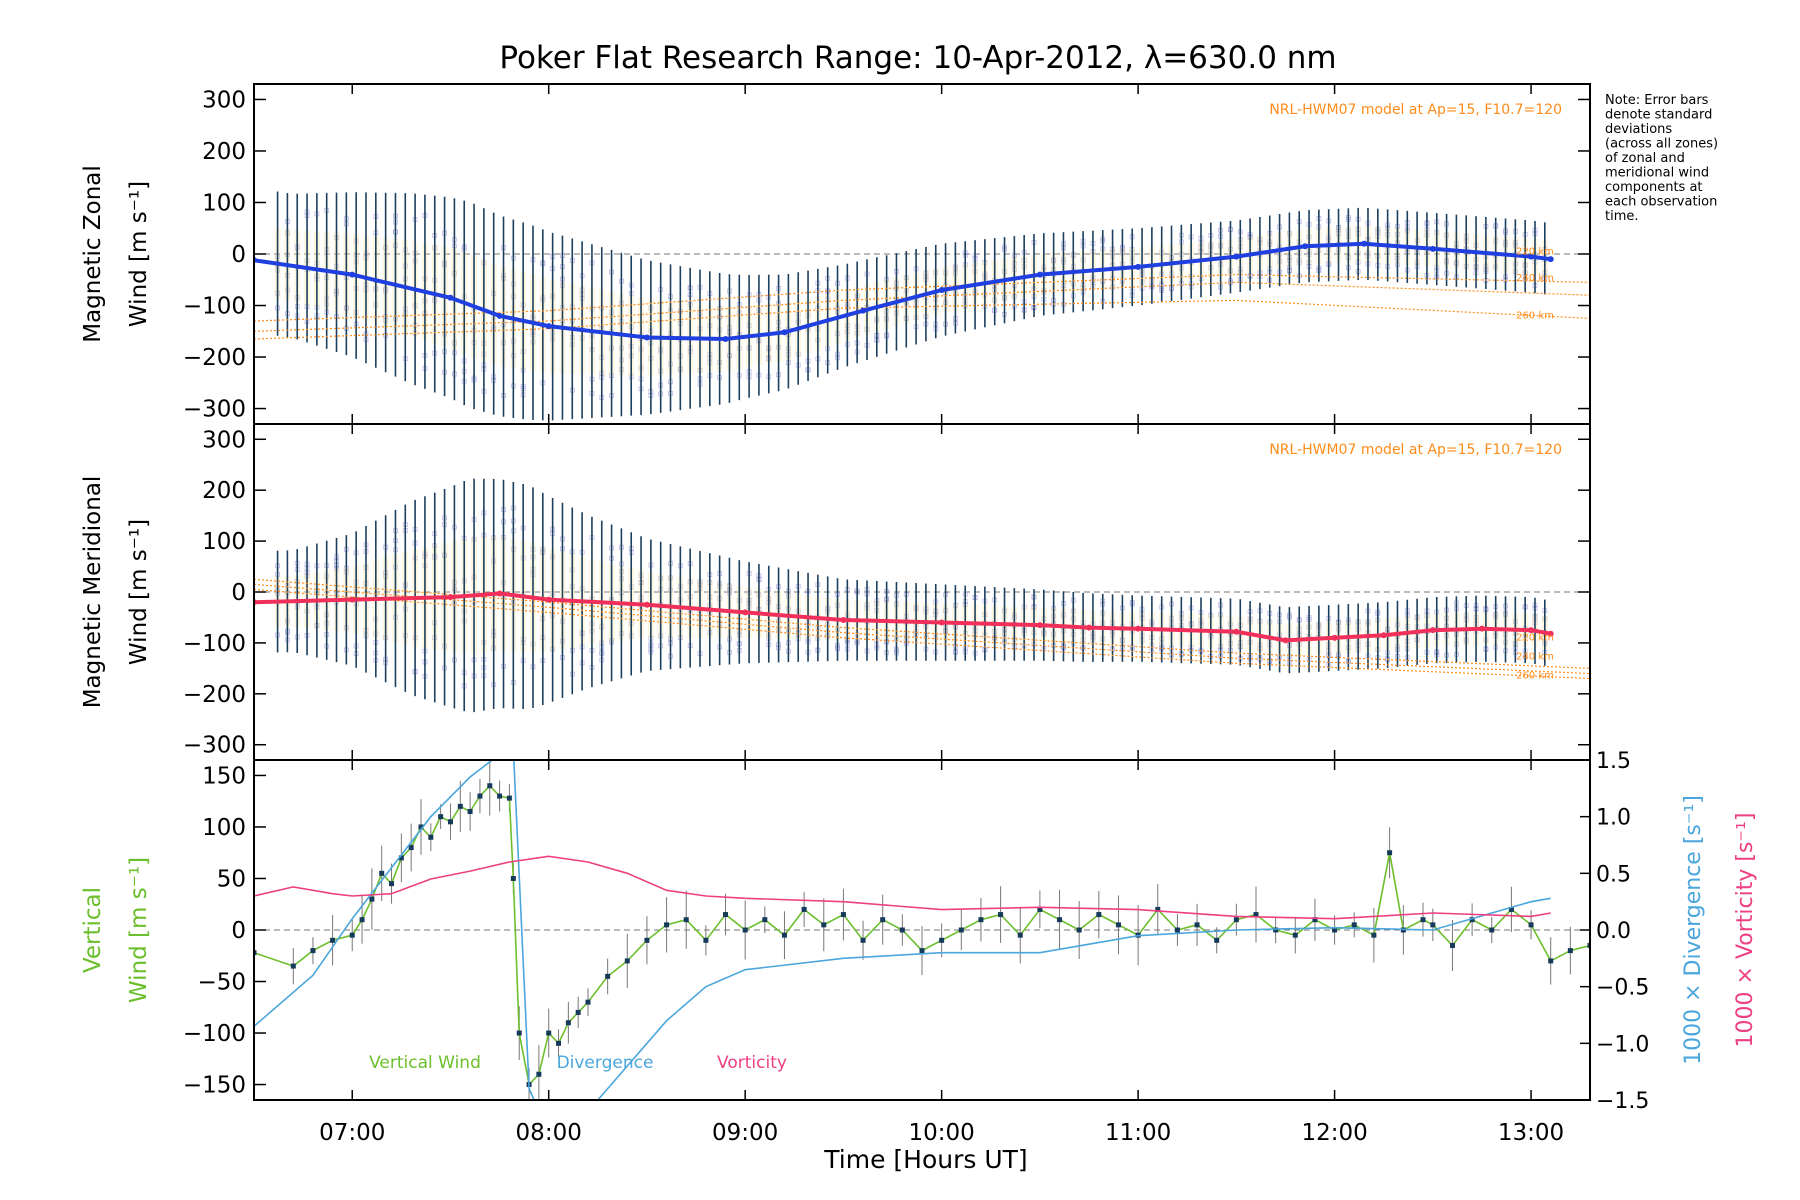 The height and width of the screenshot is (1200, 1800). Describe the element at coordinates (93, 930) in the screenshot. I see `y-axis-label-line1: Vertical` at that location.